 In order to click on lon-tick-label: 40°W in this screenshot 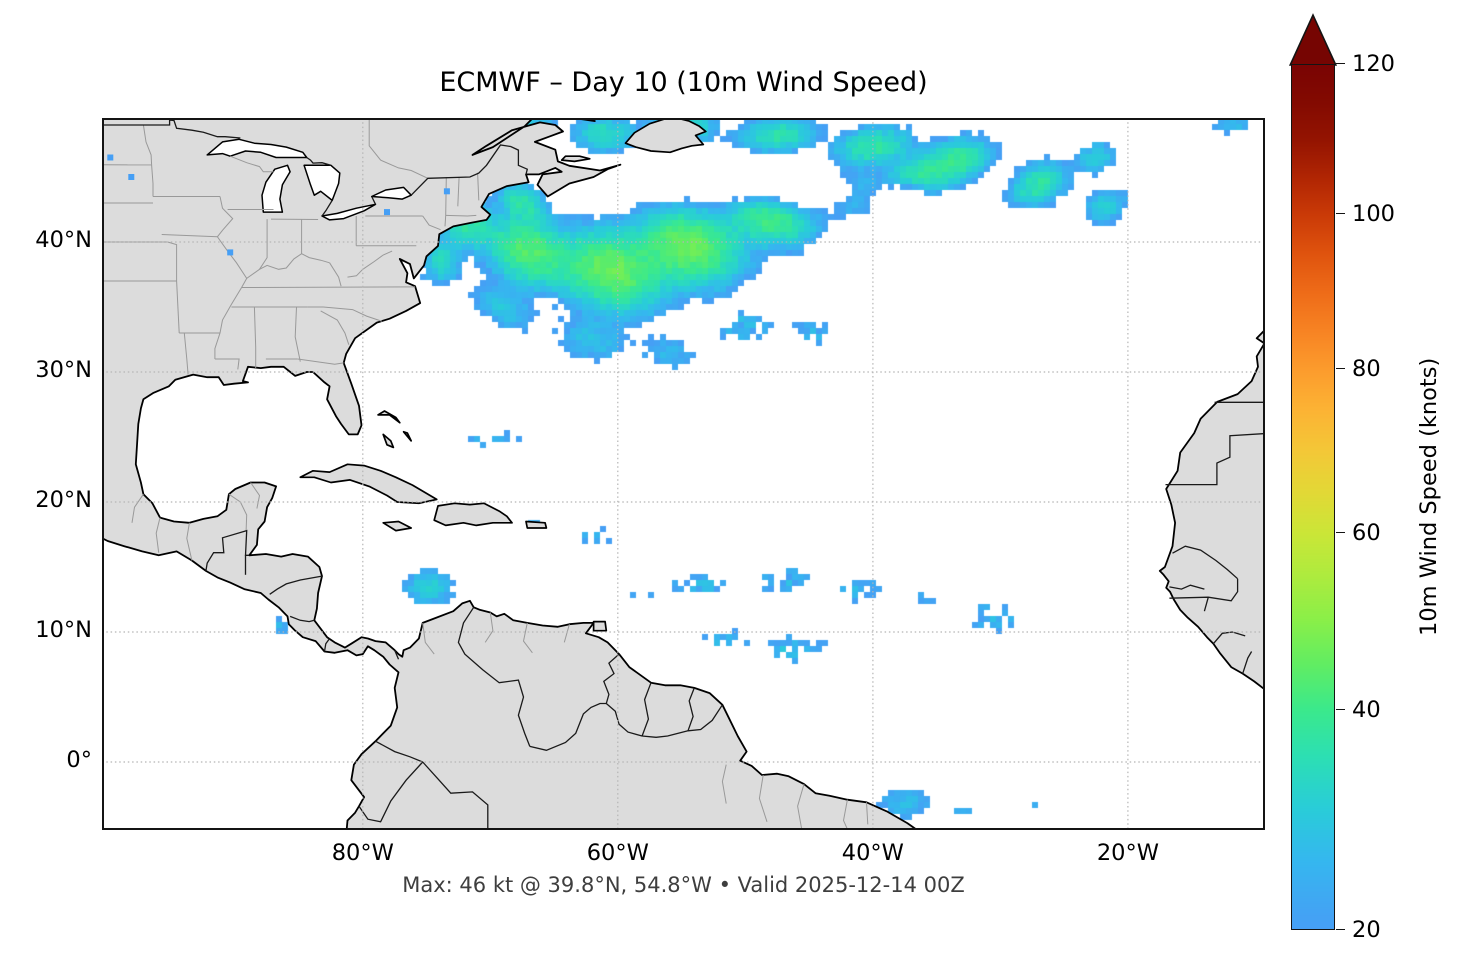, I will do `click(872, 853)`.